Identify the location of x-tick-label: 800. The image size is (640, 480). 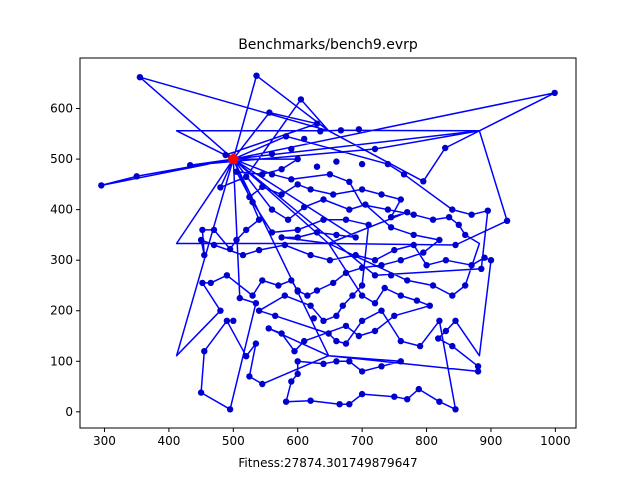
(426, 441).